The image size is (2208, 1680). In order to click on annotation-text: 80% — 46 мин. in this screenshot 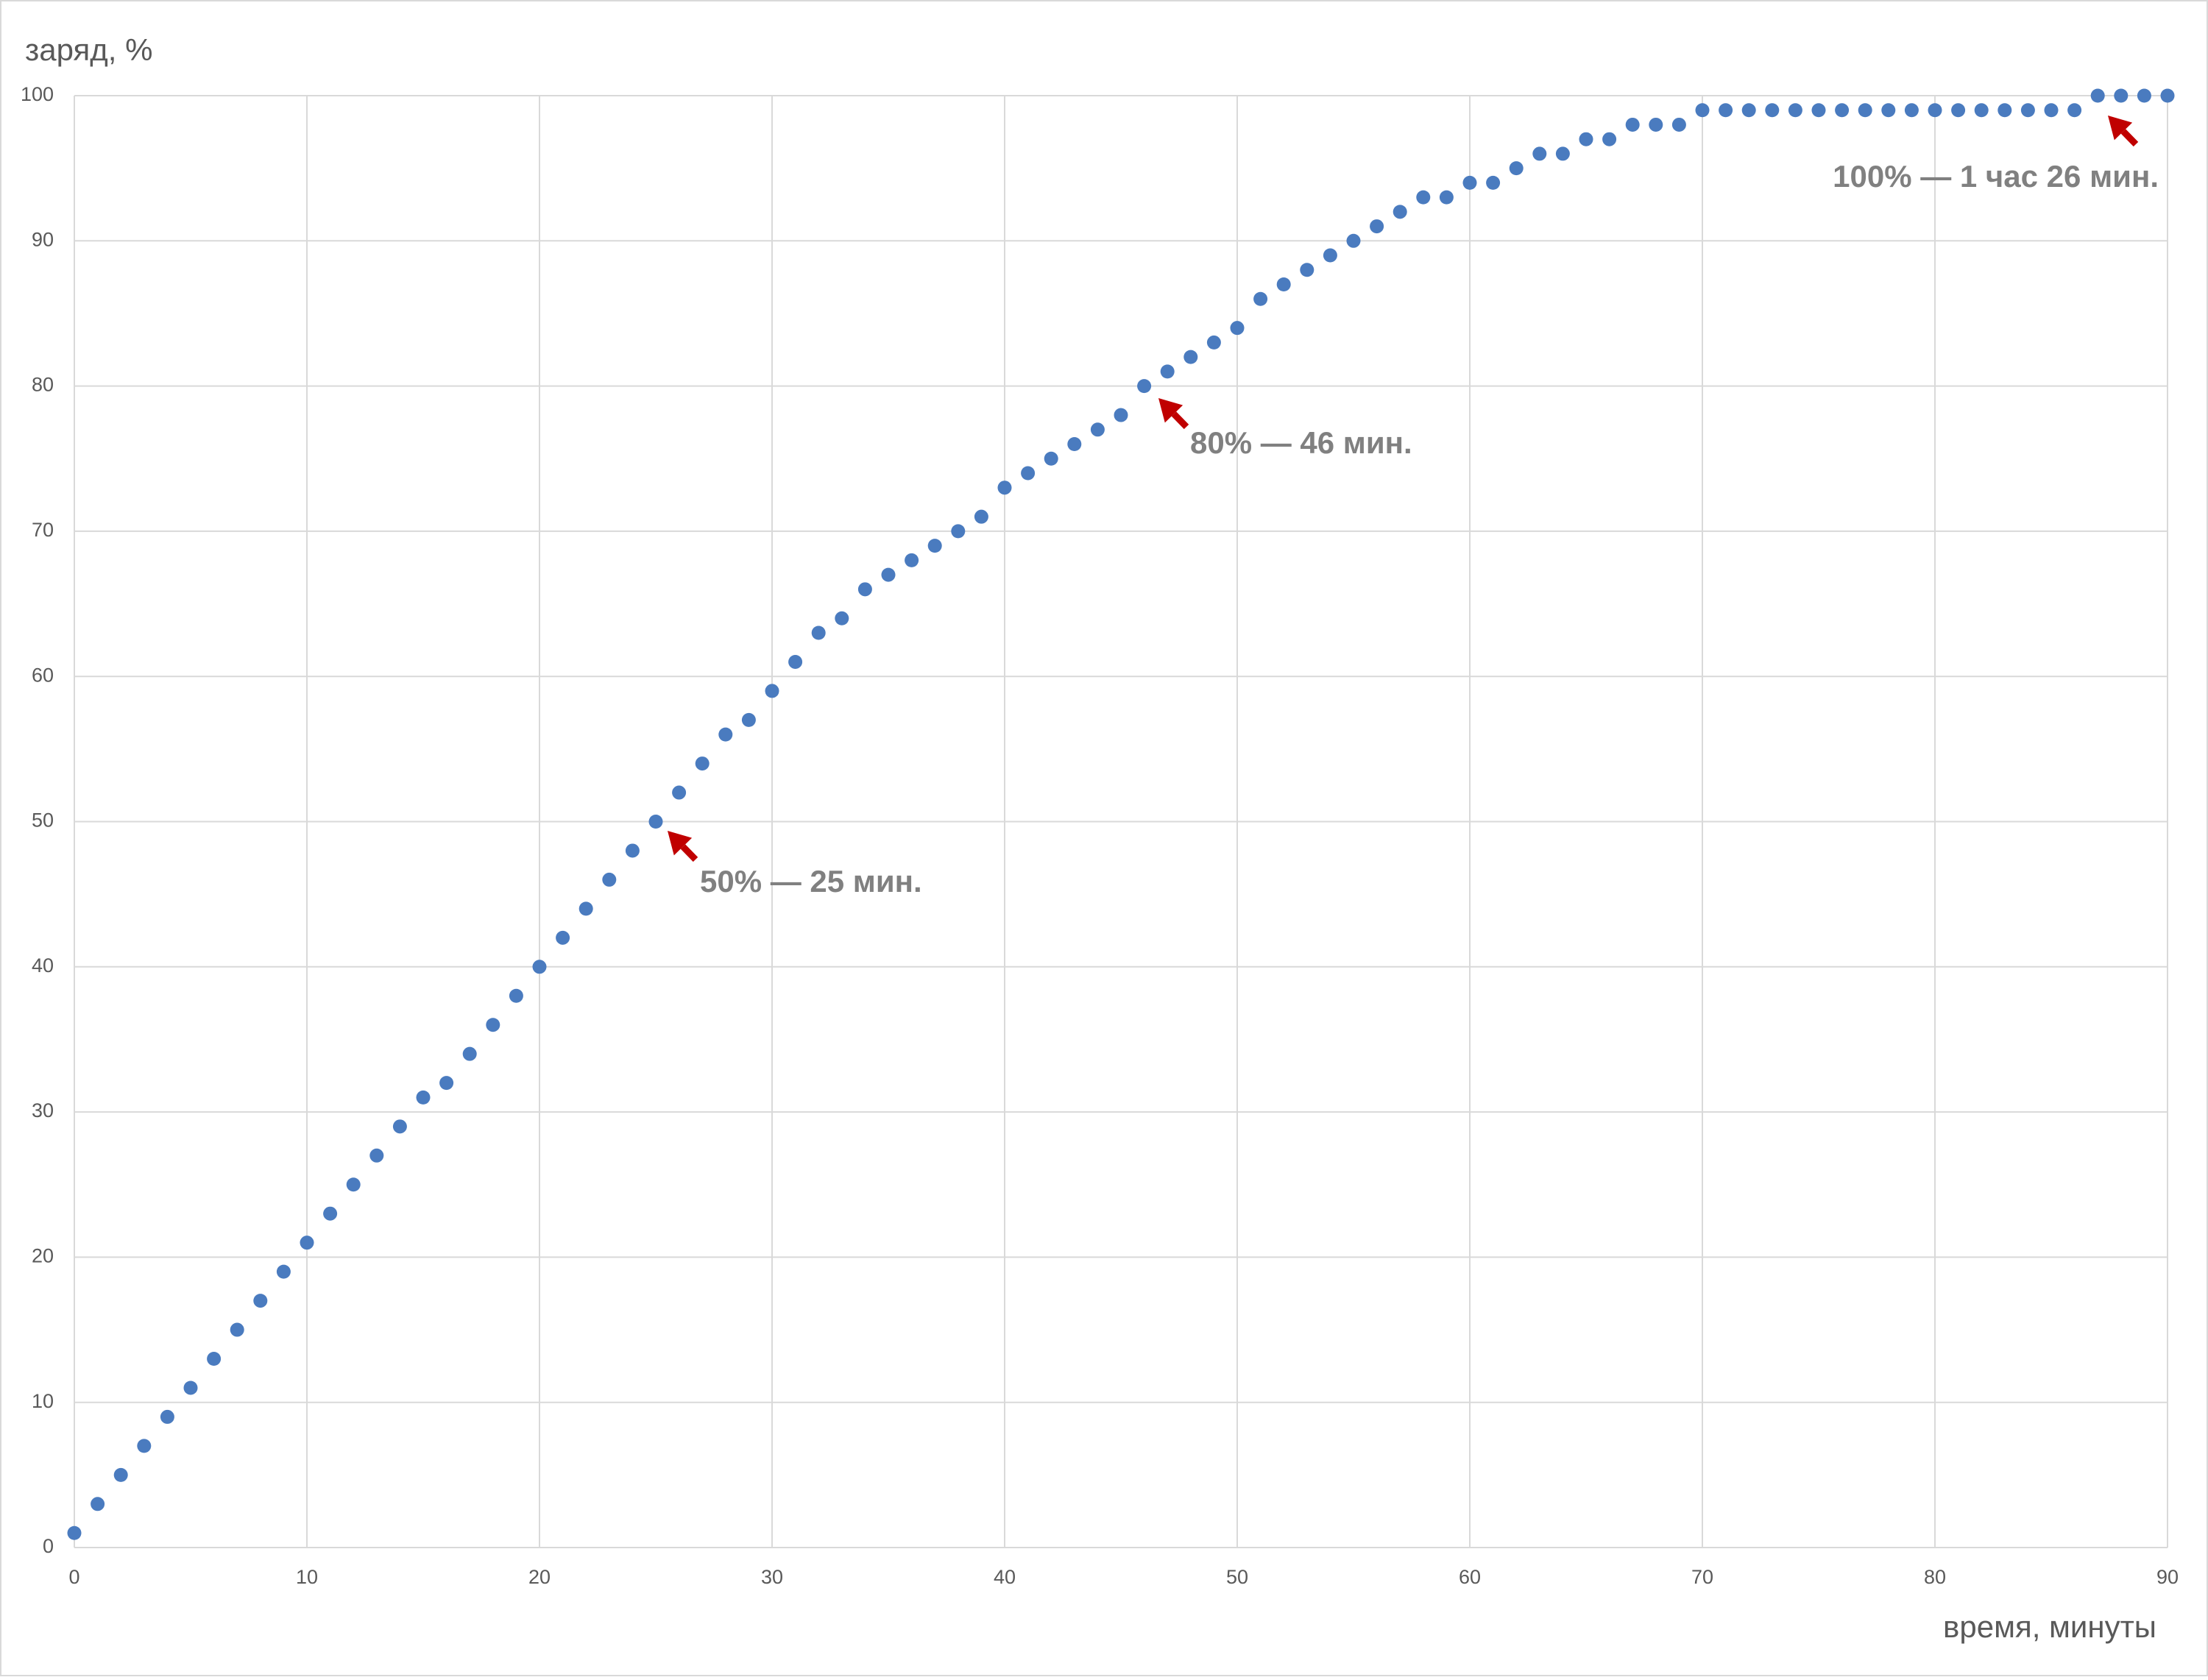, I will do `click(1301, 442)`.